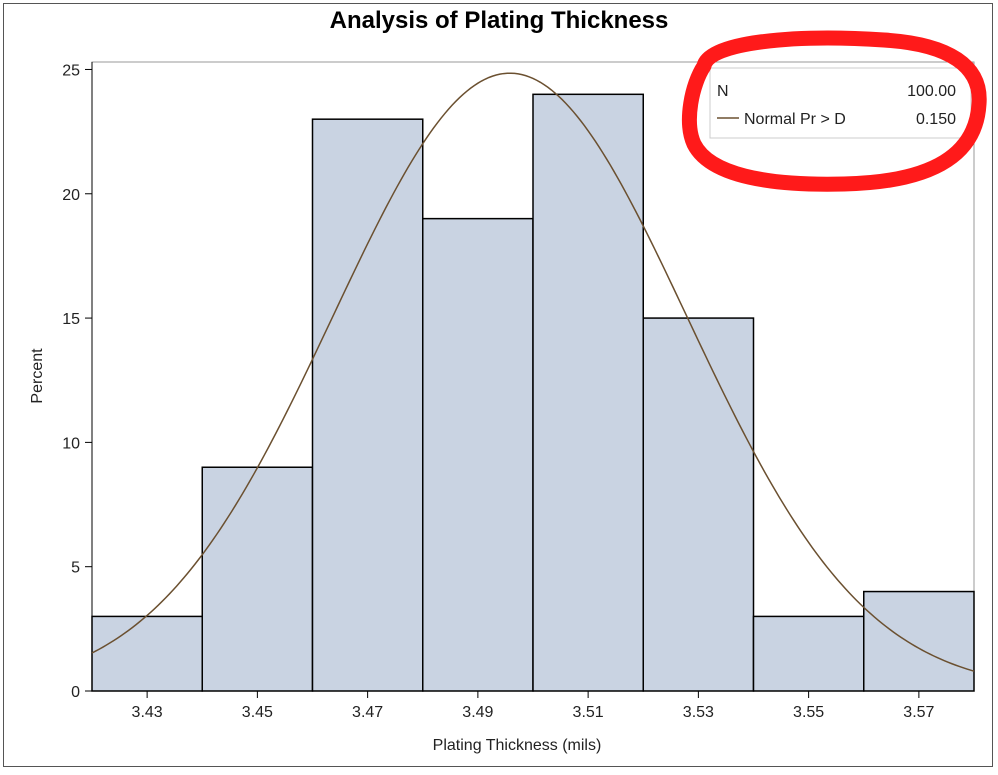 The width and height of the screenshot is (998, 775). I want to click on y-axis-label: Percent, so click(37, 376).